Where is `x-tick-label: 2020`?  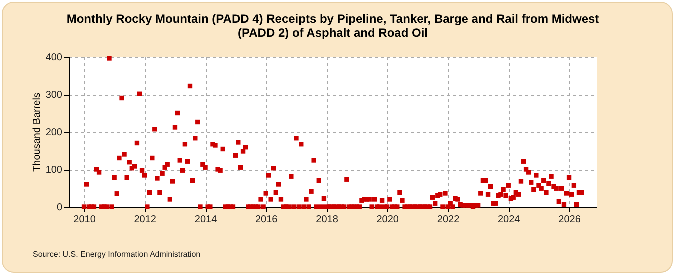 x-tick-label: 2020 is located at coordinates (388, 220).